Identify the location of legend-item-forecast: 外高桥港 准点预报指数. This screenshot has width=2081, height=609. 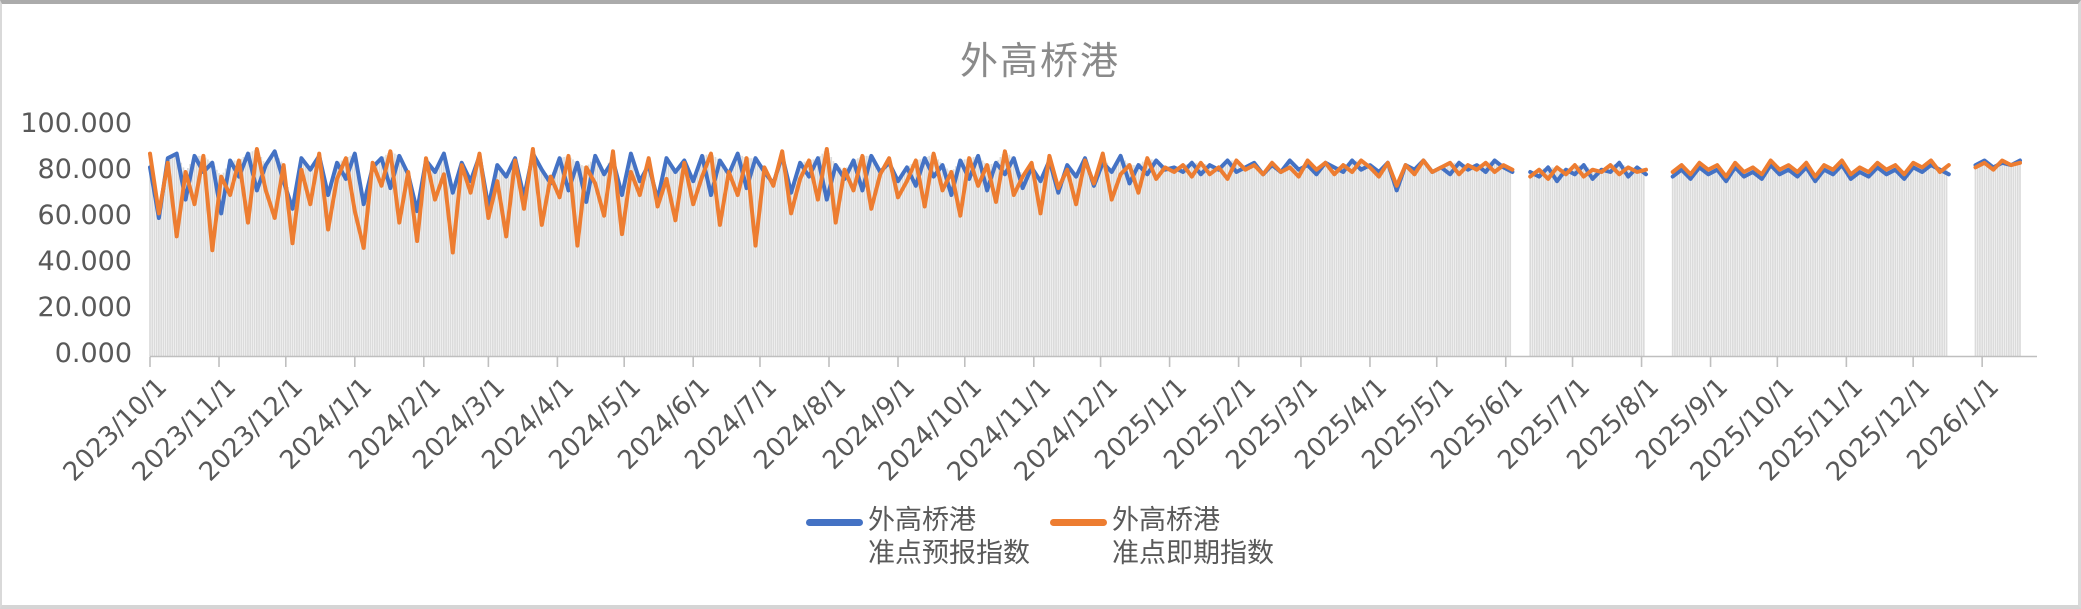
(918, 537).